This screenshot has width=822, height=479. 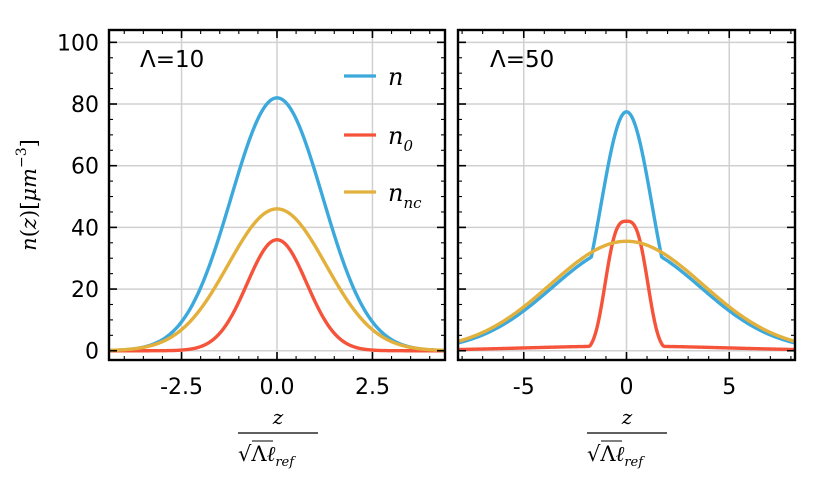 What do you see at coordinates (181, 387) in the screenshot?
I see `x-tick-label: -2.5` at bounding box center [181, 387].